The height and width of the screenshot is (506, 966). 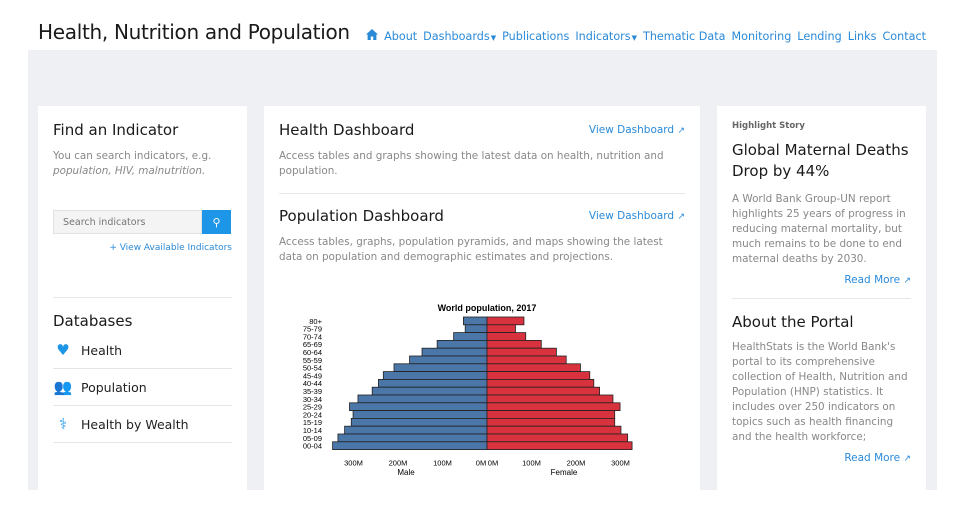 What do you see at coordinates (456, 36) in the screenshot?
I see `nav-dashboards-label: Dashboards` at bounding box center [456, 36].